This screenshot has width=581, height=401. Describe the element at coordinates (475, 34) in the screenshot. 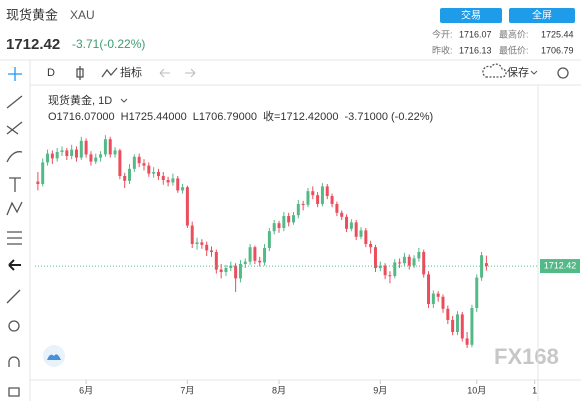

I see `stat-value: 1716.07` at that location.